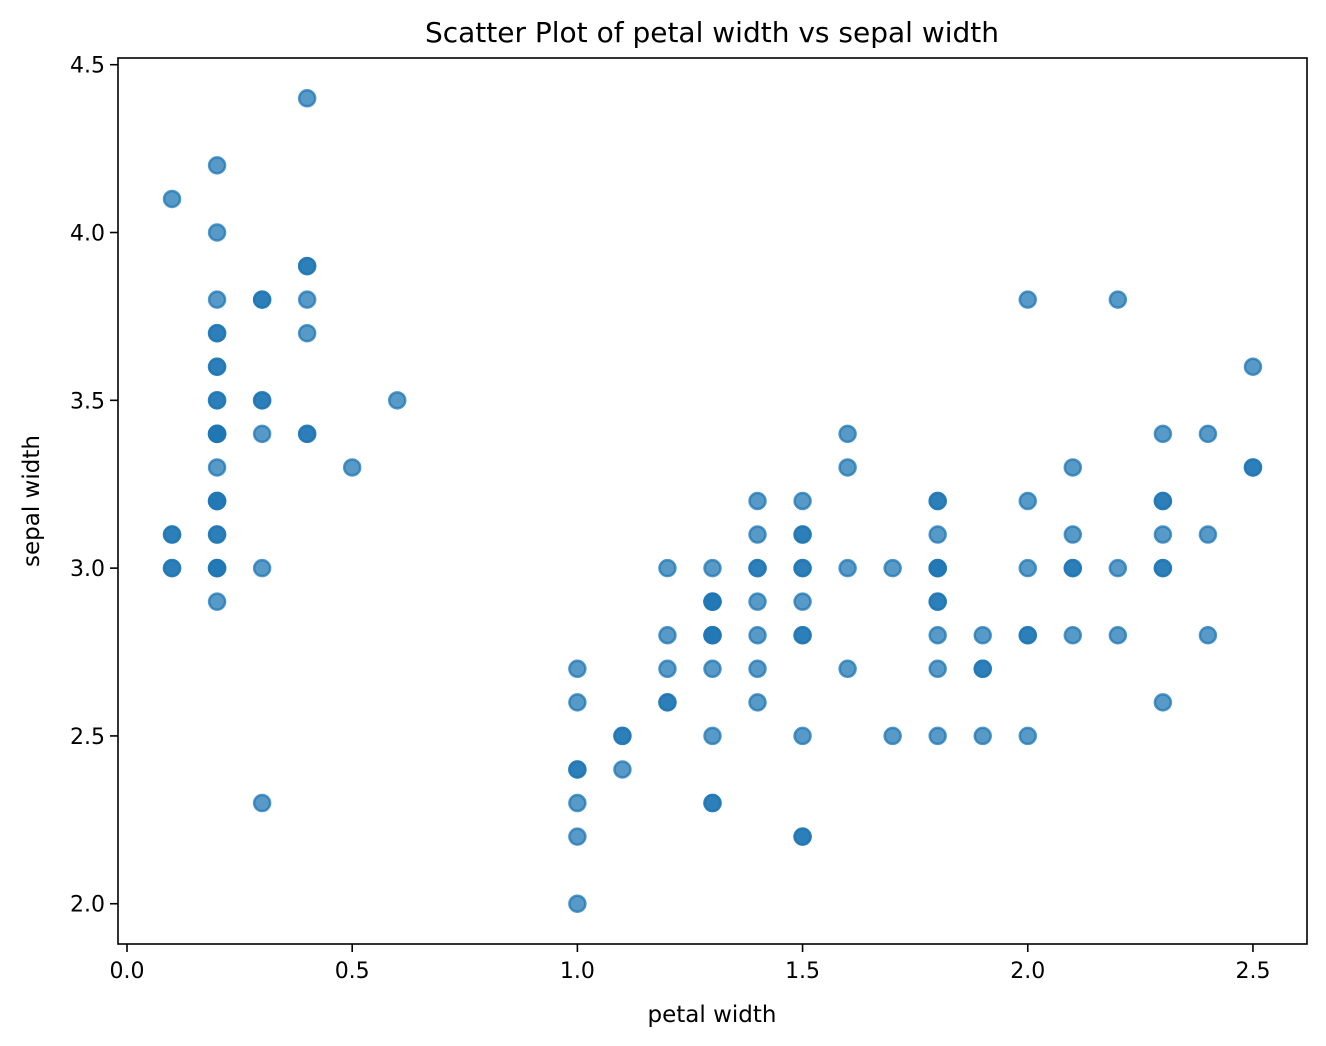 The width and height of the screenshot is (1326, 1046). Describe the element at coordinates (802, 971) in the screenshot. I see `x-tick-label: 1.5` at that location.